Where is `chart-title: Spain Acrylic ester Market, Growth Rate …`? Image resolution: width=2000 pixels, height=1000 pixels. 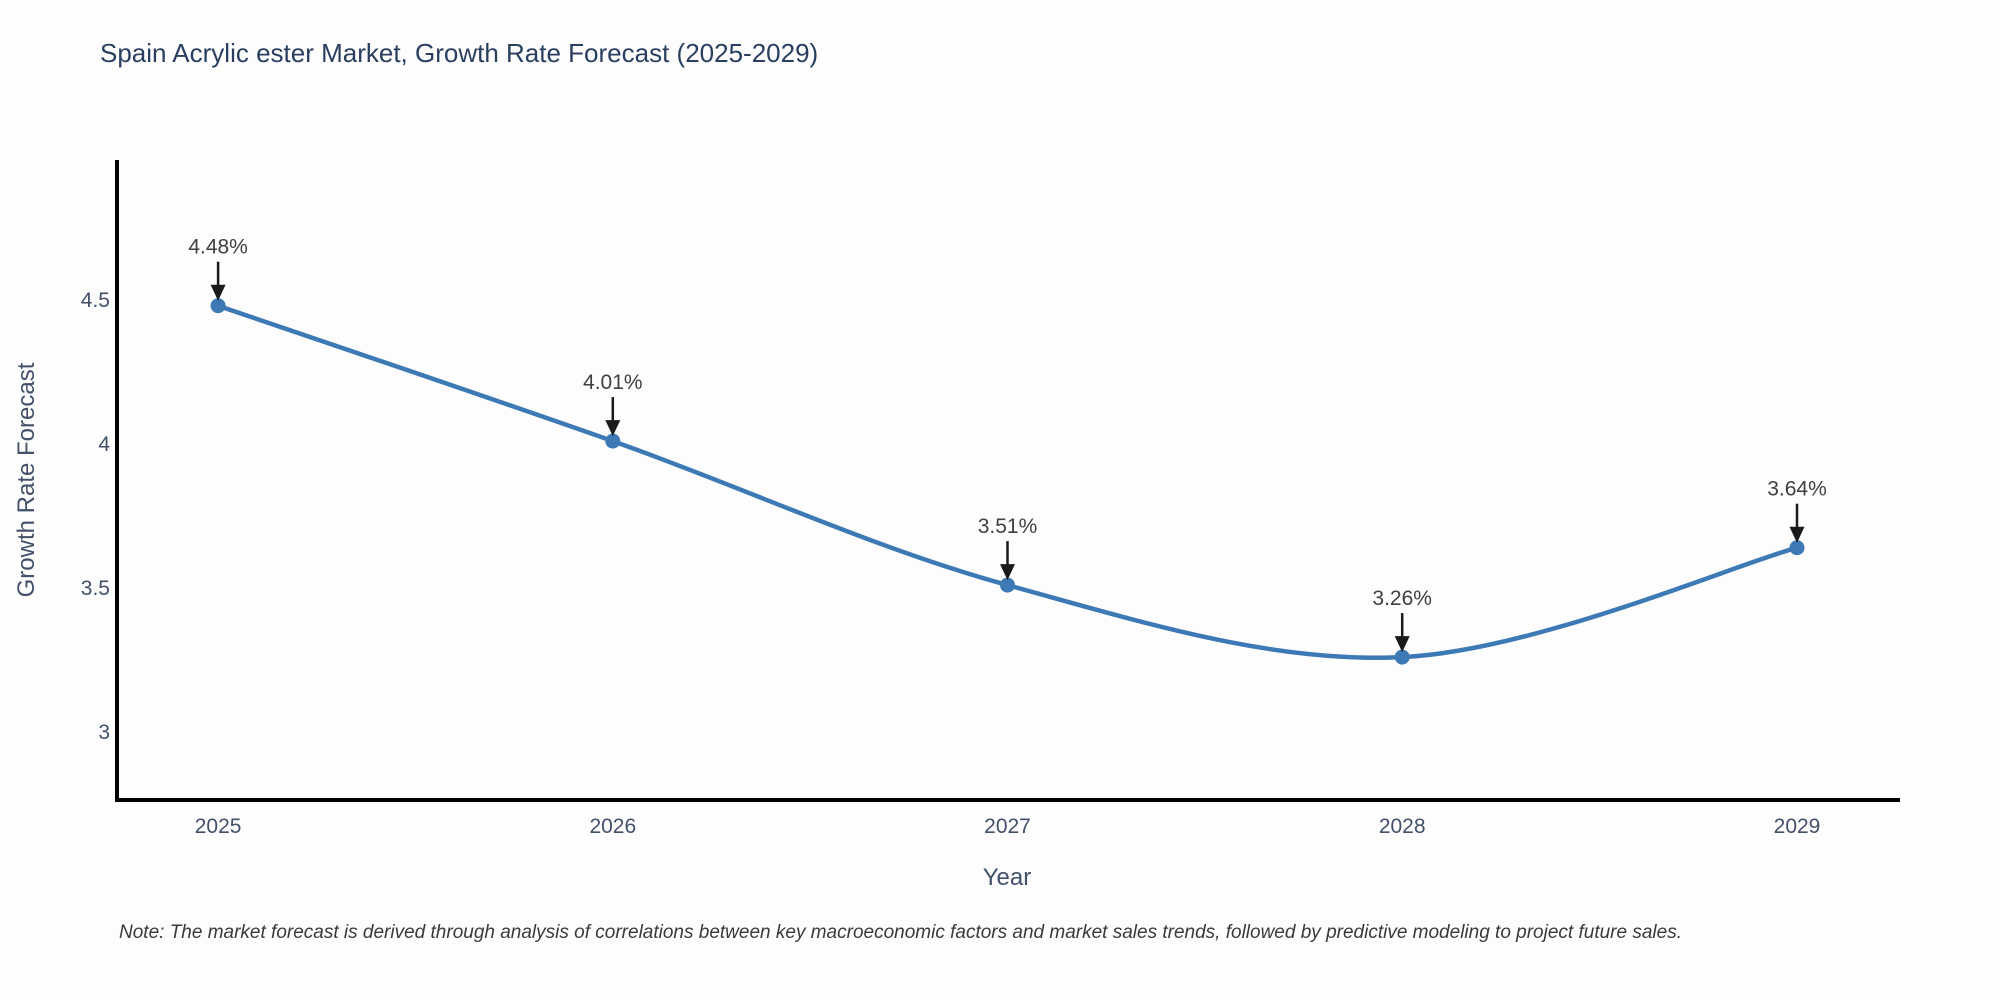
chart-title: Spain Acrylic ester Market, Growth Rate … is located at coordinates (459, 53).